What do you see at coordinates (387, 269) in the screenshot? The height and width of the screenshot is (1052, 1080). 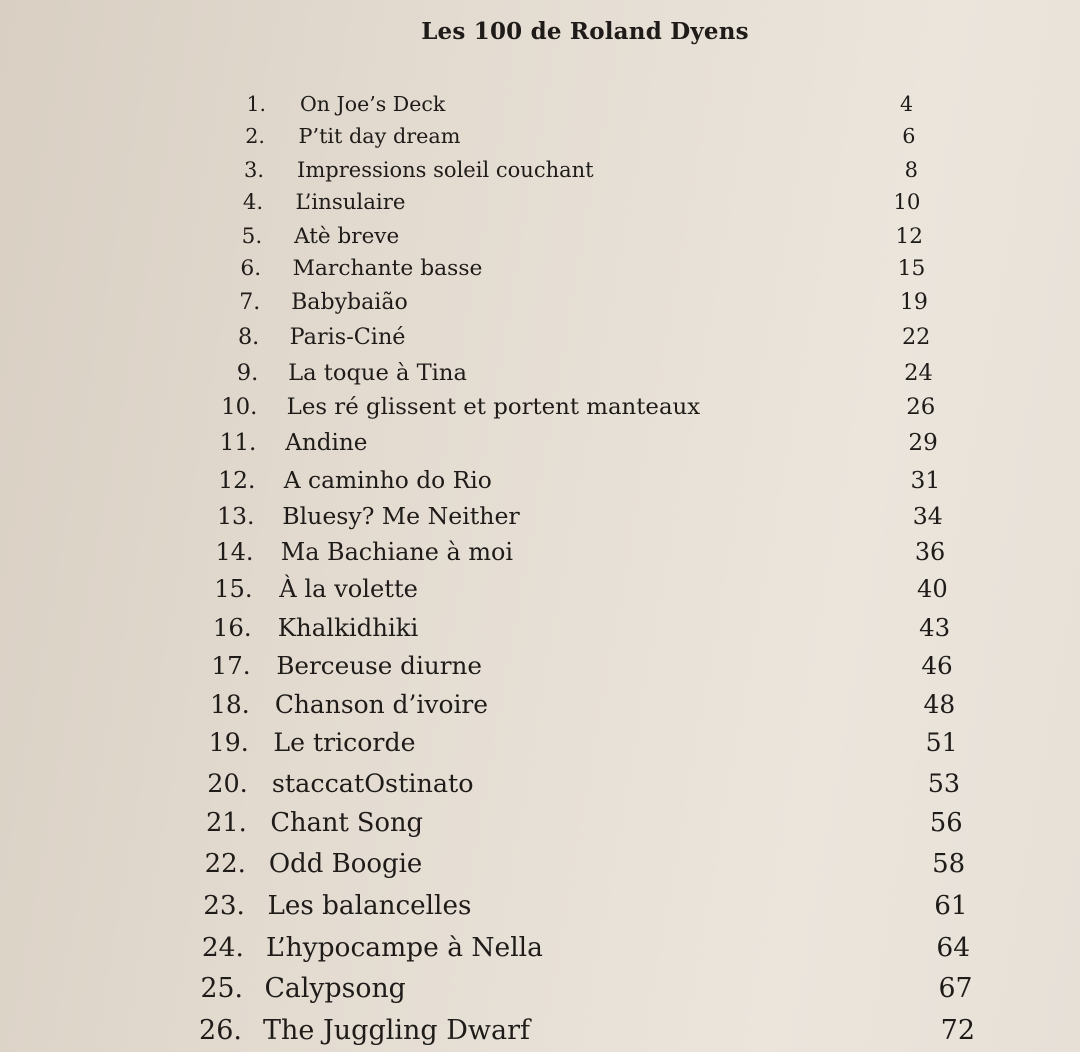 I see `entry-title: Marchante basse` at bounding box center [387, 269].